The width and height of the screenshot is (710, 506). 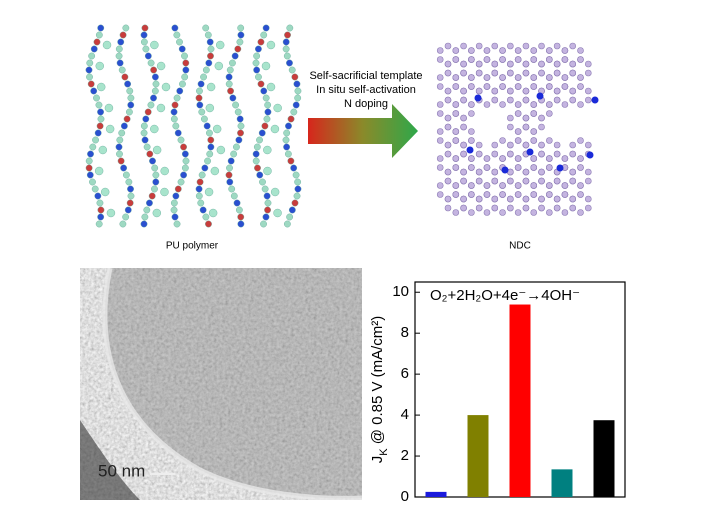 I want to click on y-tick-label: 8, so click(x=405, y=332).